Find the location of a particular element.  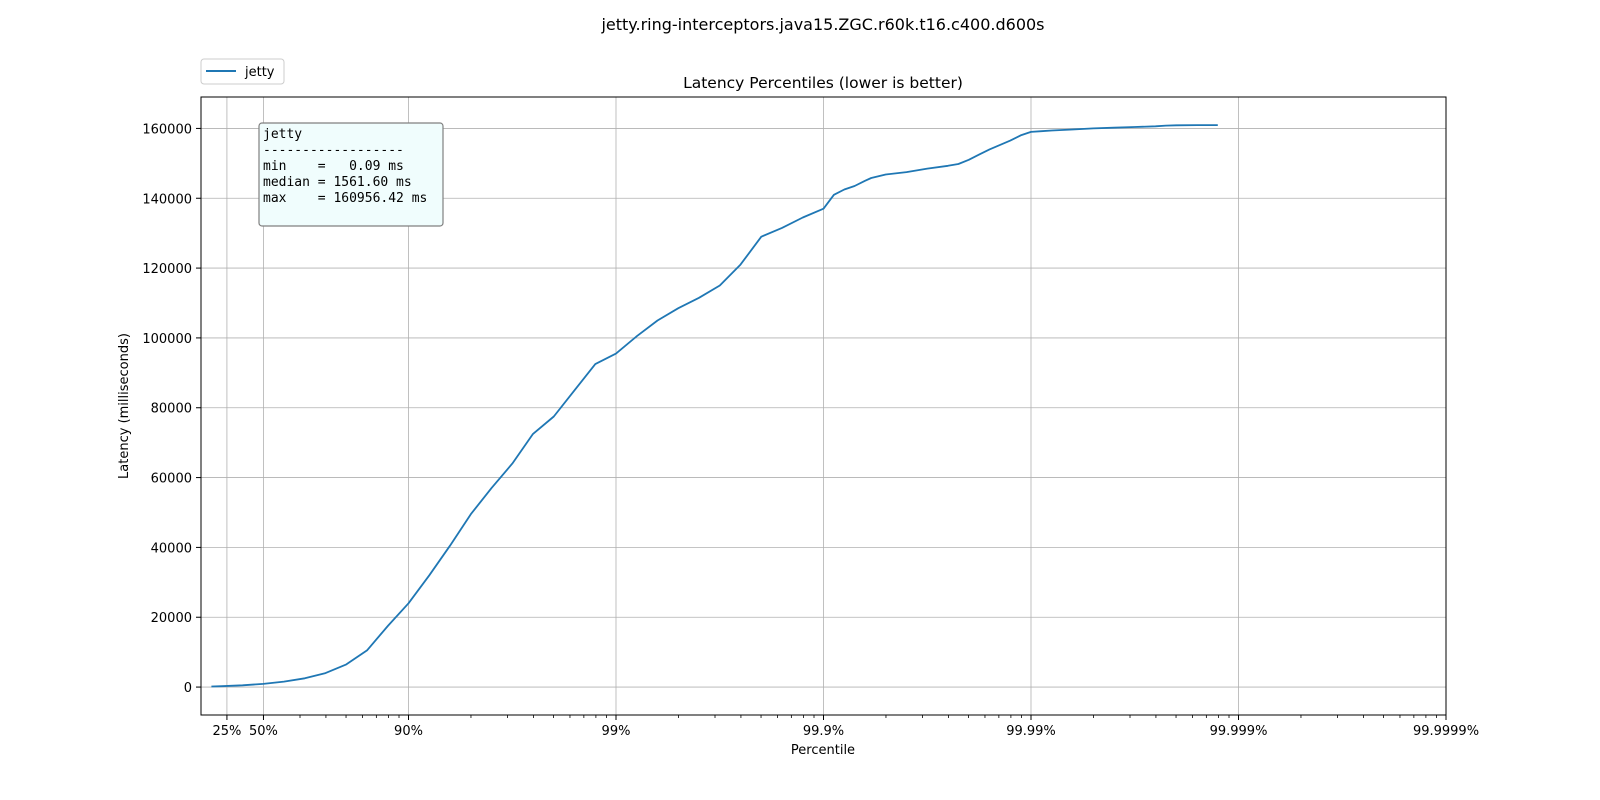

y-axis-label: Latency (milliseconds) is located at coordinates (124, 406).